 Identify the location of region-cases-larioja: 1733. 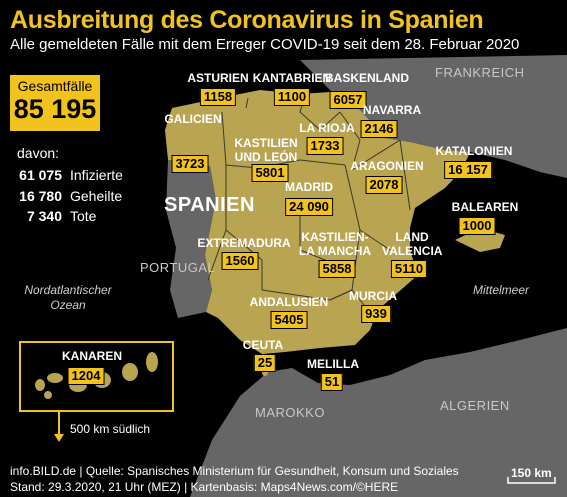
(325, 146).